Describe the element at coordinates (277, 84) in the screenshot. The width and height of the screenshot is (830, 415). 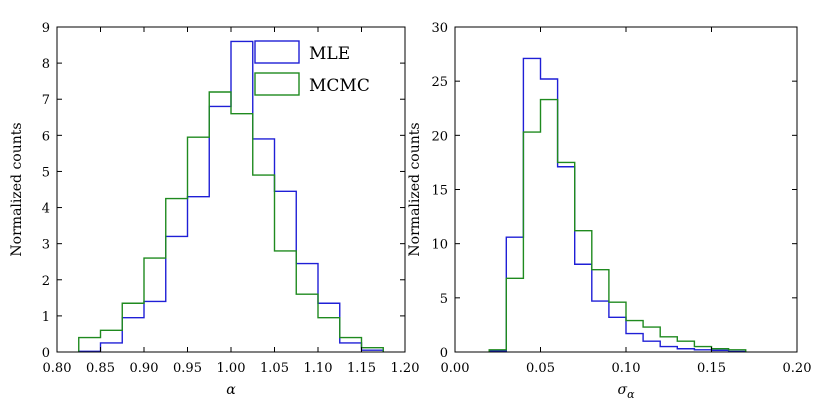
I see `legend-swatch-mcmc` at that location.